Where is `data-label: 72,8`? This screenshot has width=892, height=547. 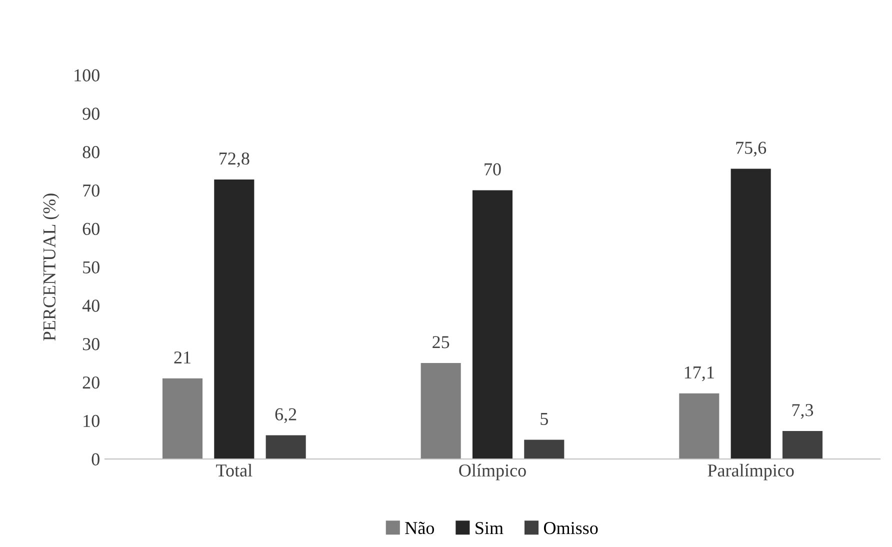
data-label: 72,8 is located at coordinates (235, 160).